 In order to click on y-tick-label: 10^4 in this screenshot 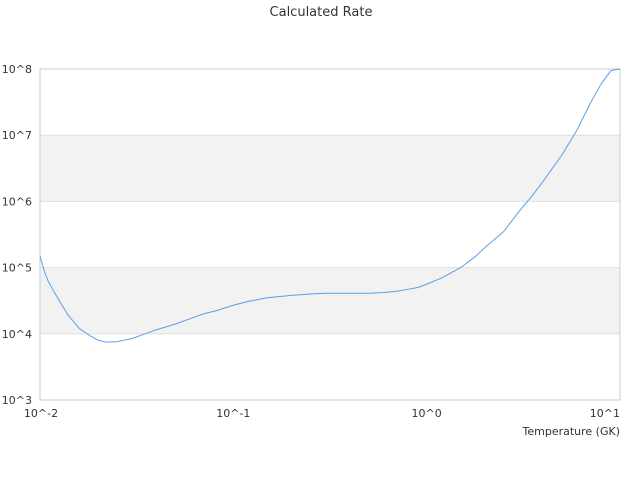, I will do `click(17, 334)`.